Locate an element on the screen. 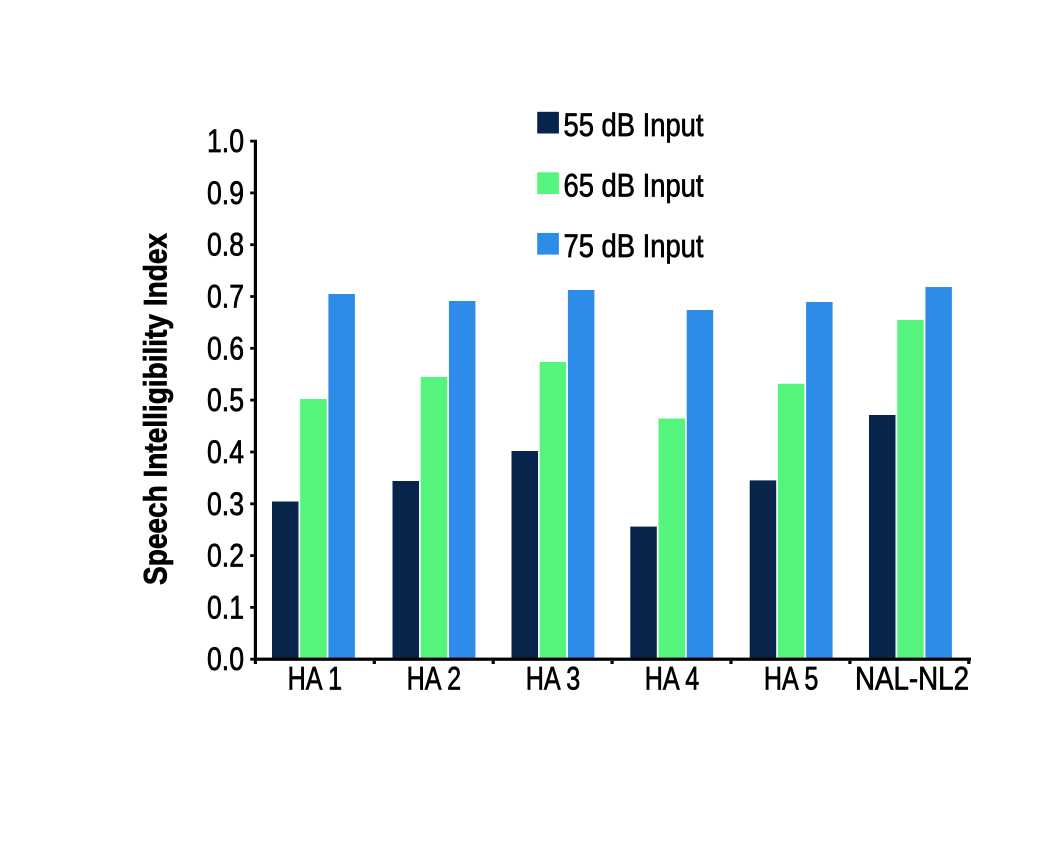 The image size is (1050, 856). svg-text: HA 5 is located at coordinates (791, 678).